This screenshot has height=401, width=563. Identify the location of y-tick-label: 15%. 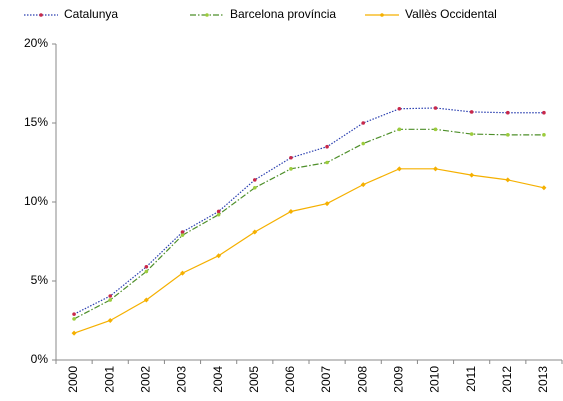
(36, 122).